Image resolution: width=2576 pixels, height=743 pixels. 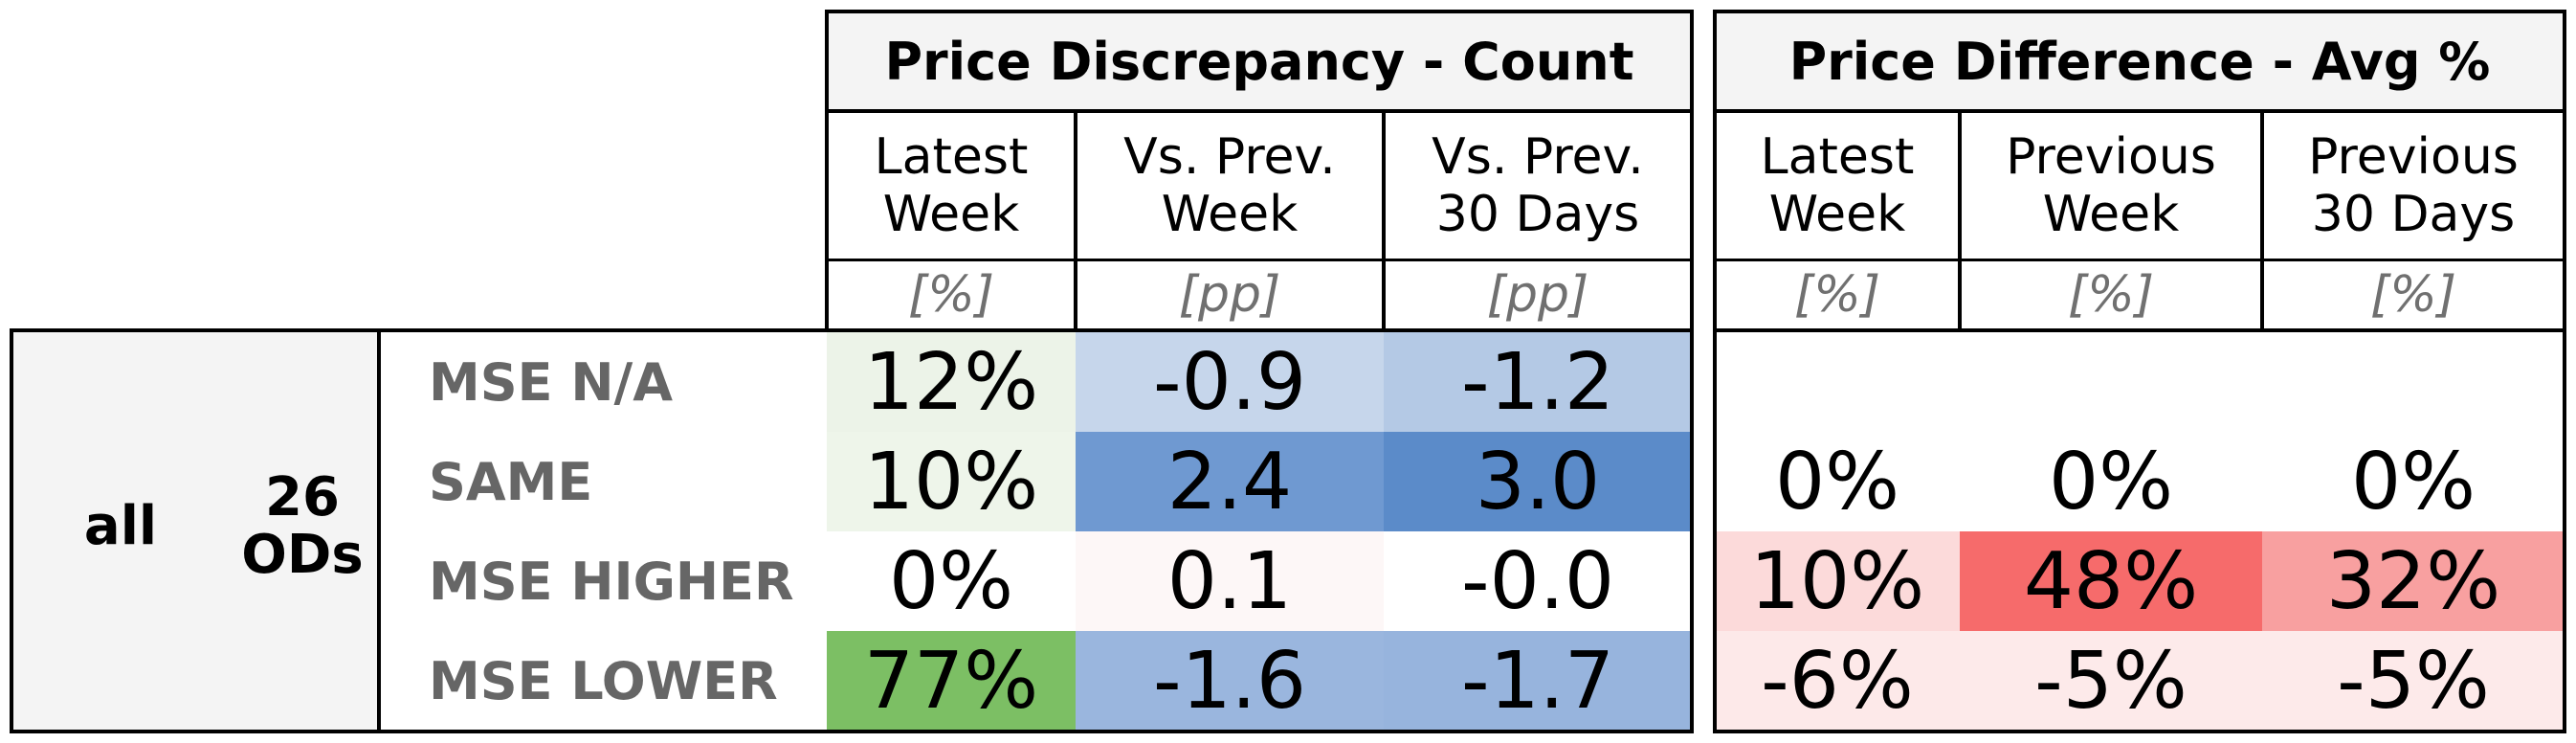 I want to click on count-cell: -1.7, so click(x=1538, y=681).